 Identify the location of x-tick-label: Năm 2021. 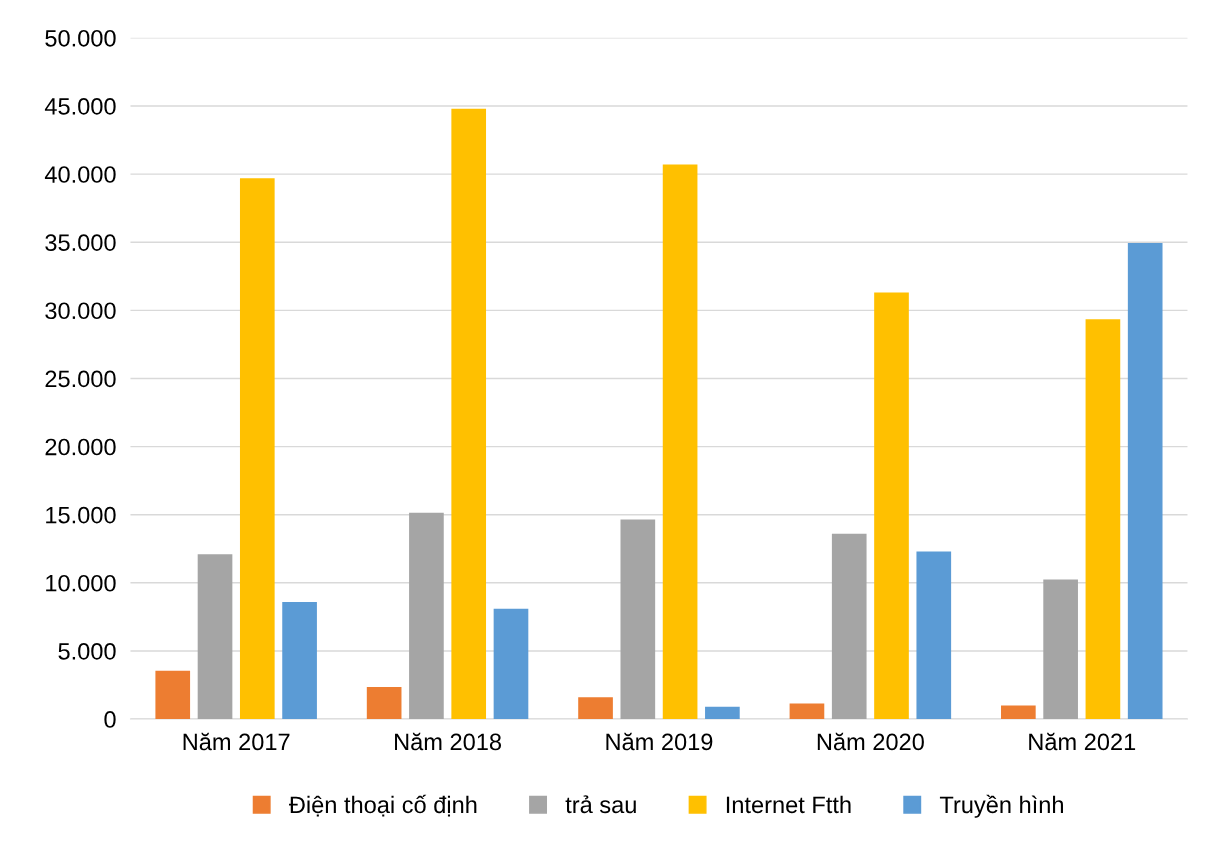
(1082, 741).